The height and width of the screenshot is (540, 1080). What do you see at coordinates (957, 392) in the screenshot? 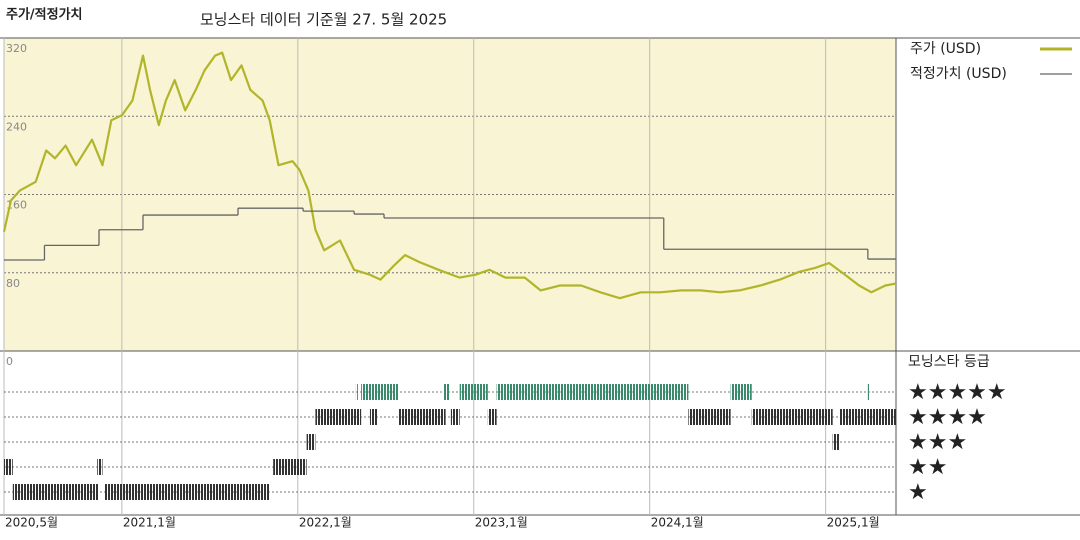
I see `rating-label: ★★★★★` at bounding box center [957, 392].